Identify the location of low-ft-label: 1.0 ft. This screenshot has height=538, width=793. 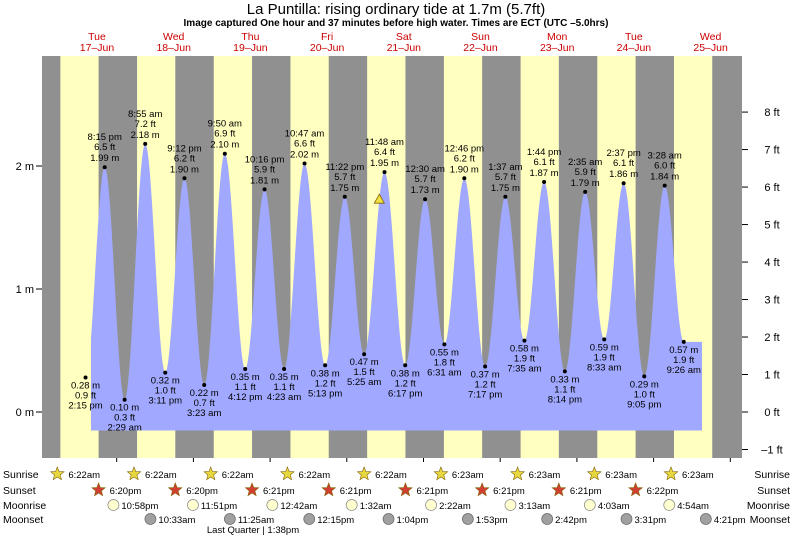
(644, 394).